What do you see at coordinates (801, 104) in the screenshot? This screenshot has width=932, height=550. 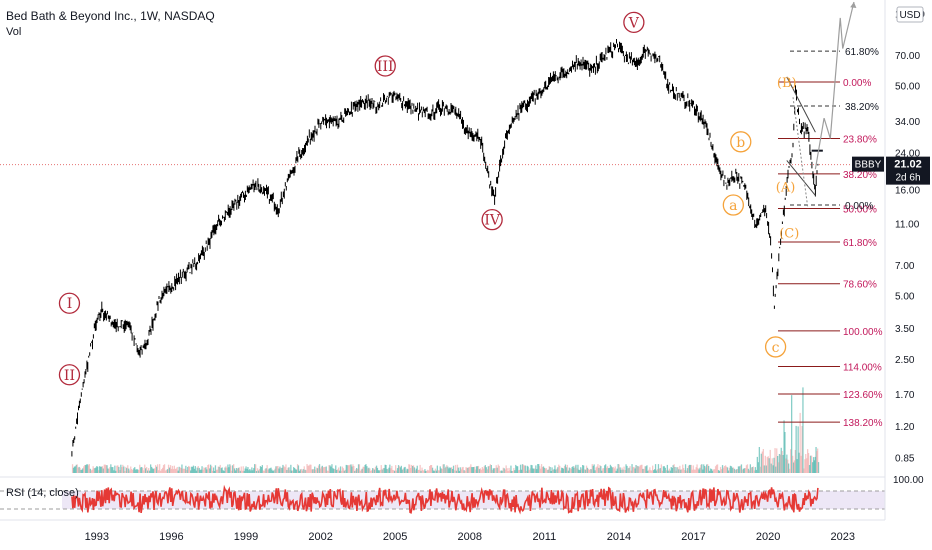 I see `channel-upper` at bounding box center [801, 104].